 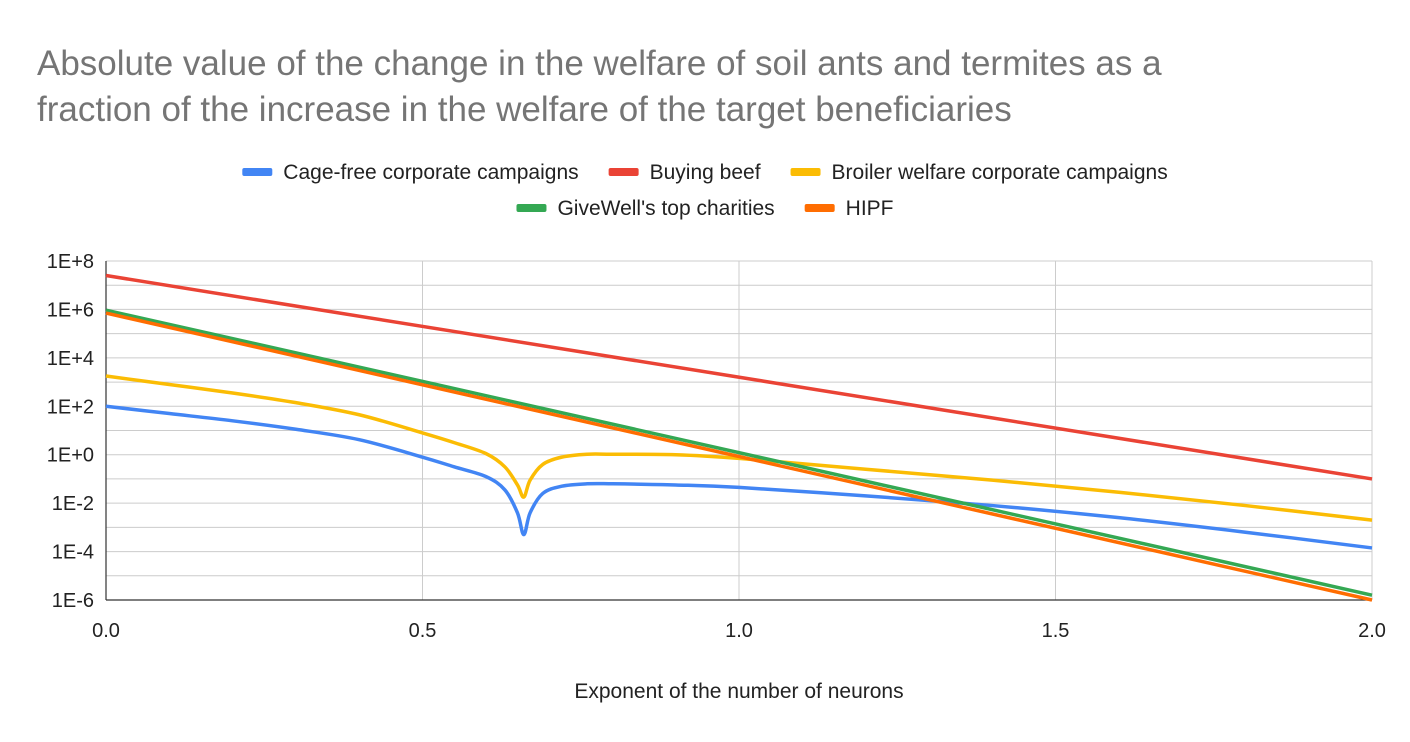 I want to click on legend-label: Broiler welfare corporate campaigns, so click(x=1000, y=172).